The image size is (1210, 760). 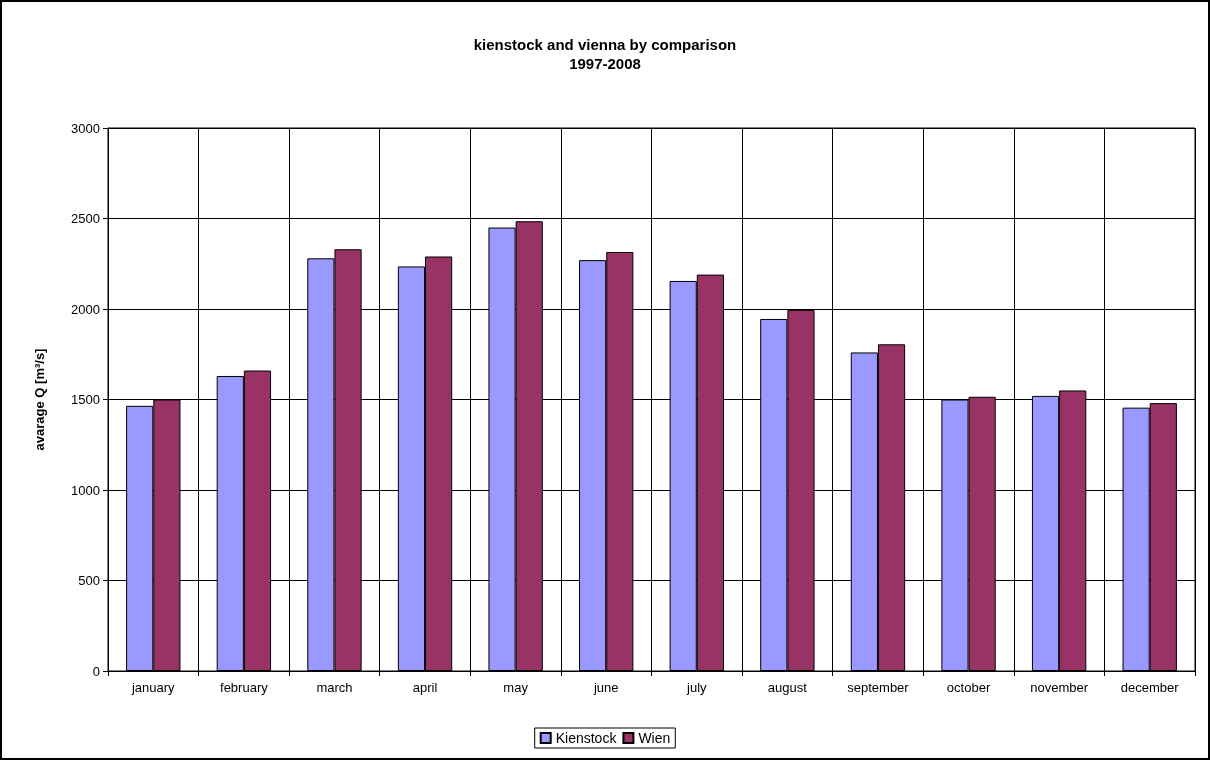 I want to click on y-tick-label: 0, so click(x=96, y=671).